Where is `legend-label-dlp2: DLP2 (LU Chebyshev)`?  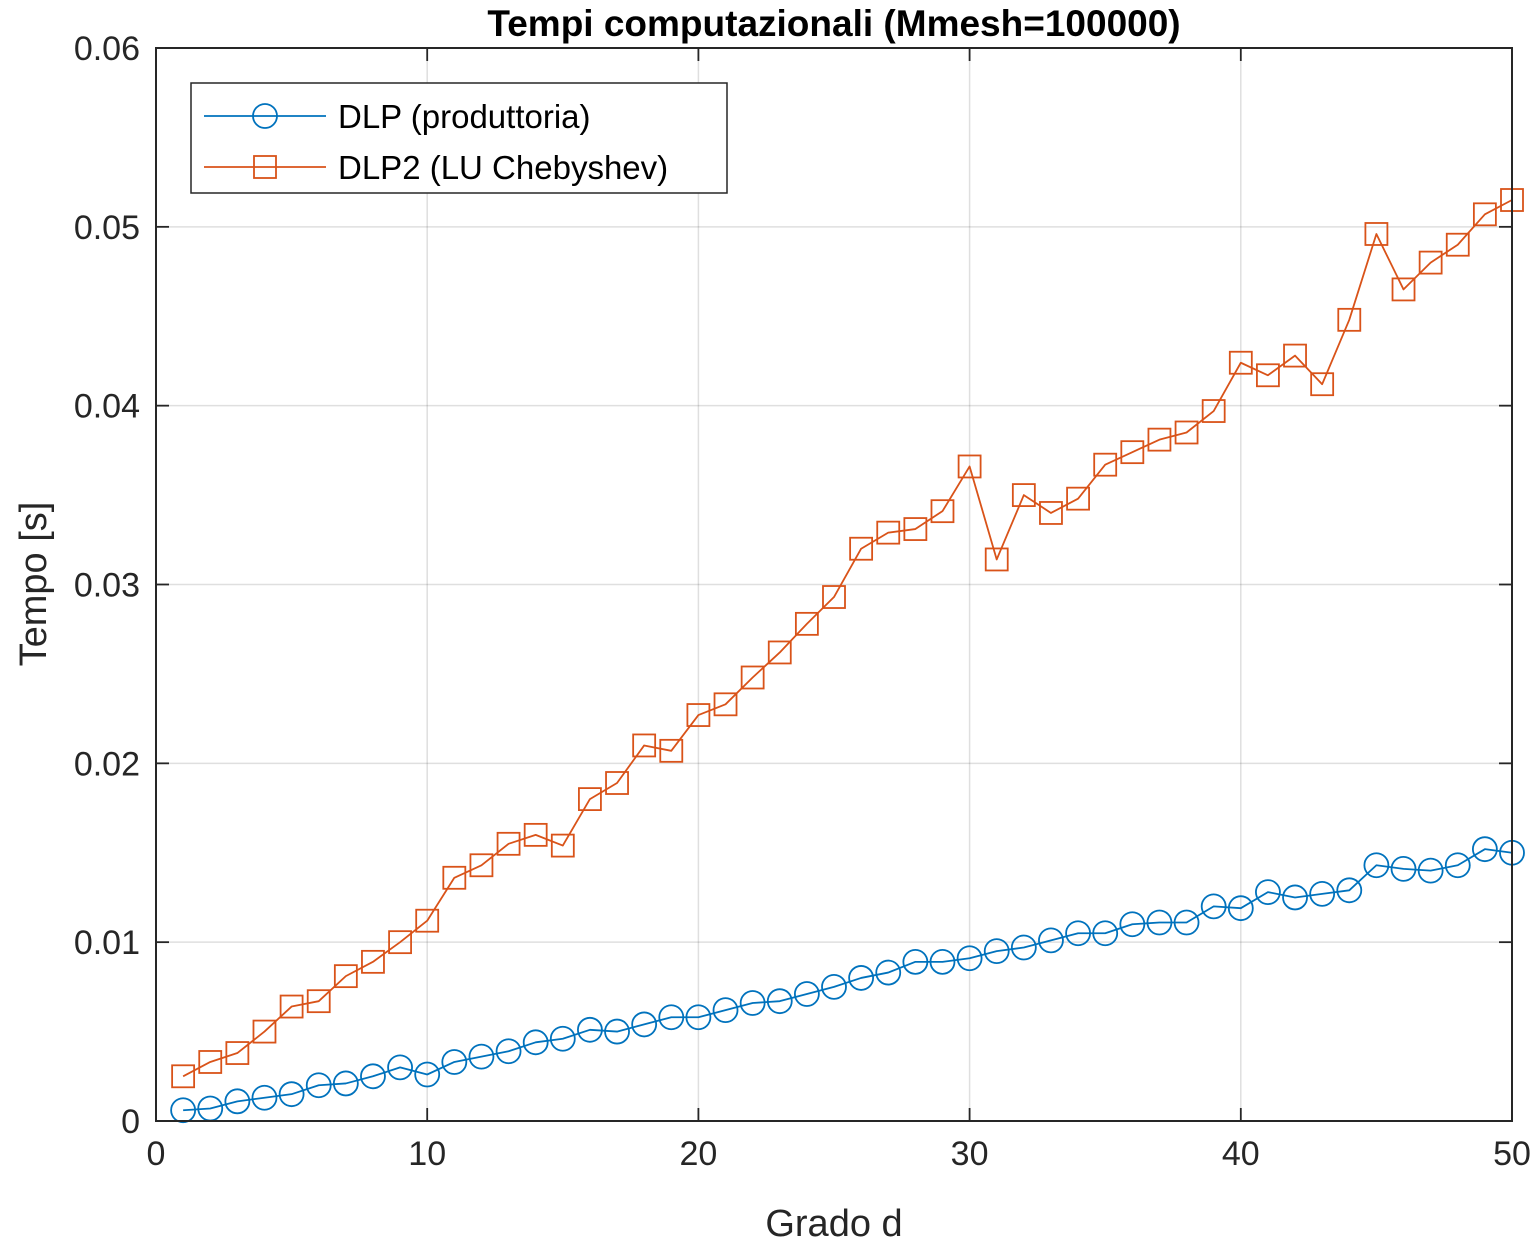
legend-label-dlp2: DLP2 (LU Chebyshev) is located at coordinates (503, 167).